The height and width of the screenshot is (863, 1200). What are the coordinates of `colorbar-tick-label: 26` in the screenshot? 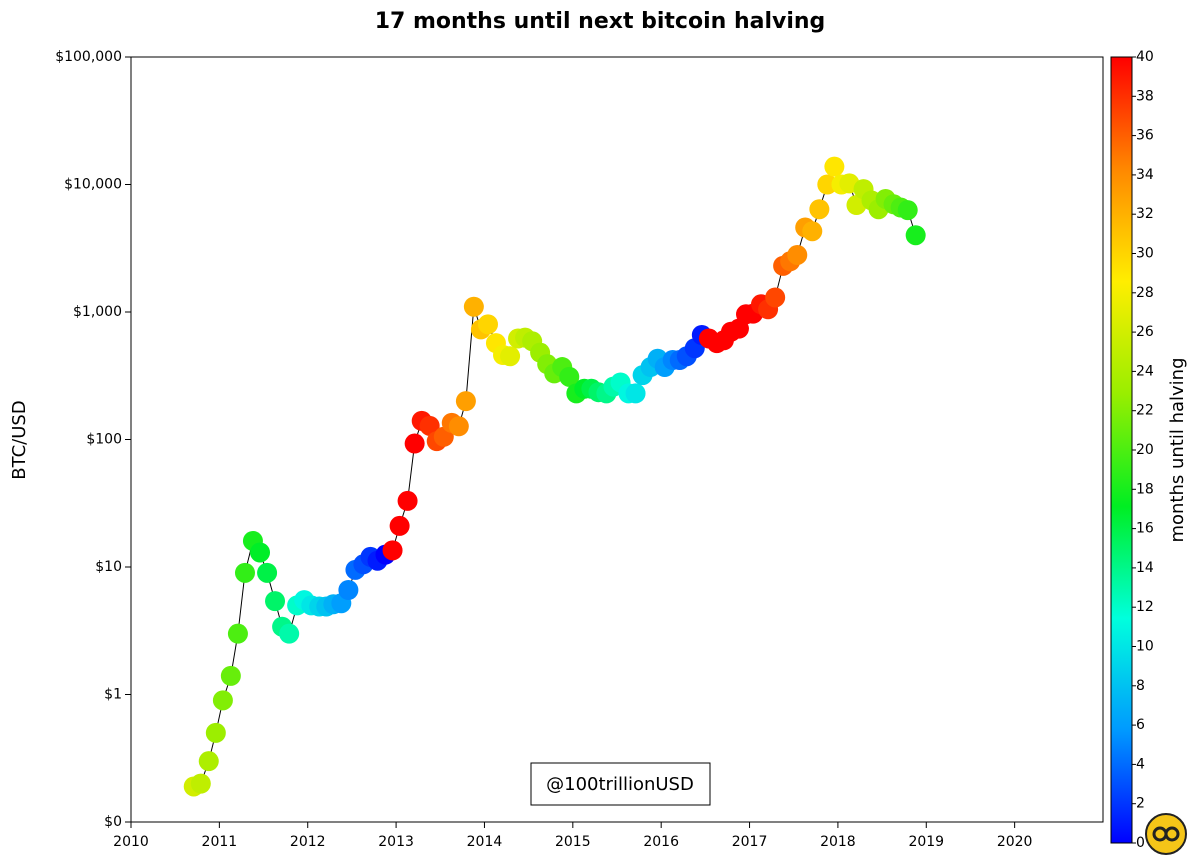 It's located at (1145, 332).